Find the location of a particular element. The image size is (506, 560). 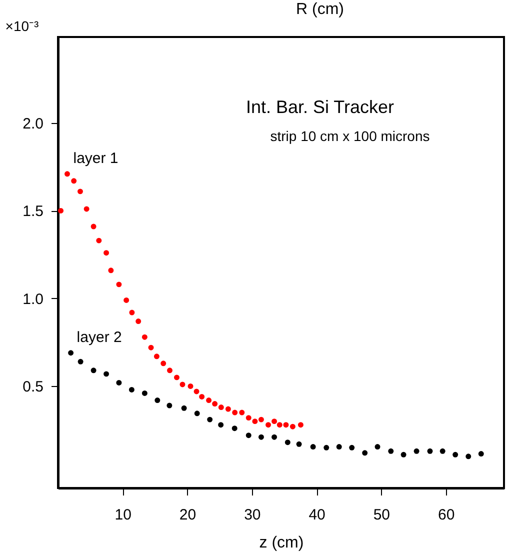

text: ×10⁻³ is located at coordinates (22, 26).